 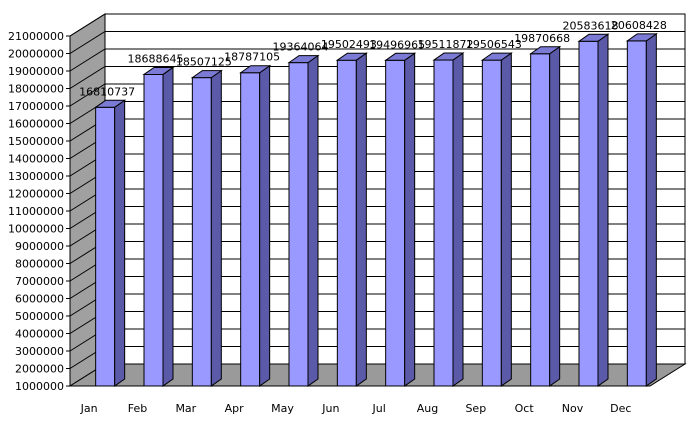 What do you see at coordinates (36, 141) in the screenshot?
I see `y-tick-label: 15000000` at bounding box center [36, 141].